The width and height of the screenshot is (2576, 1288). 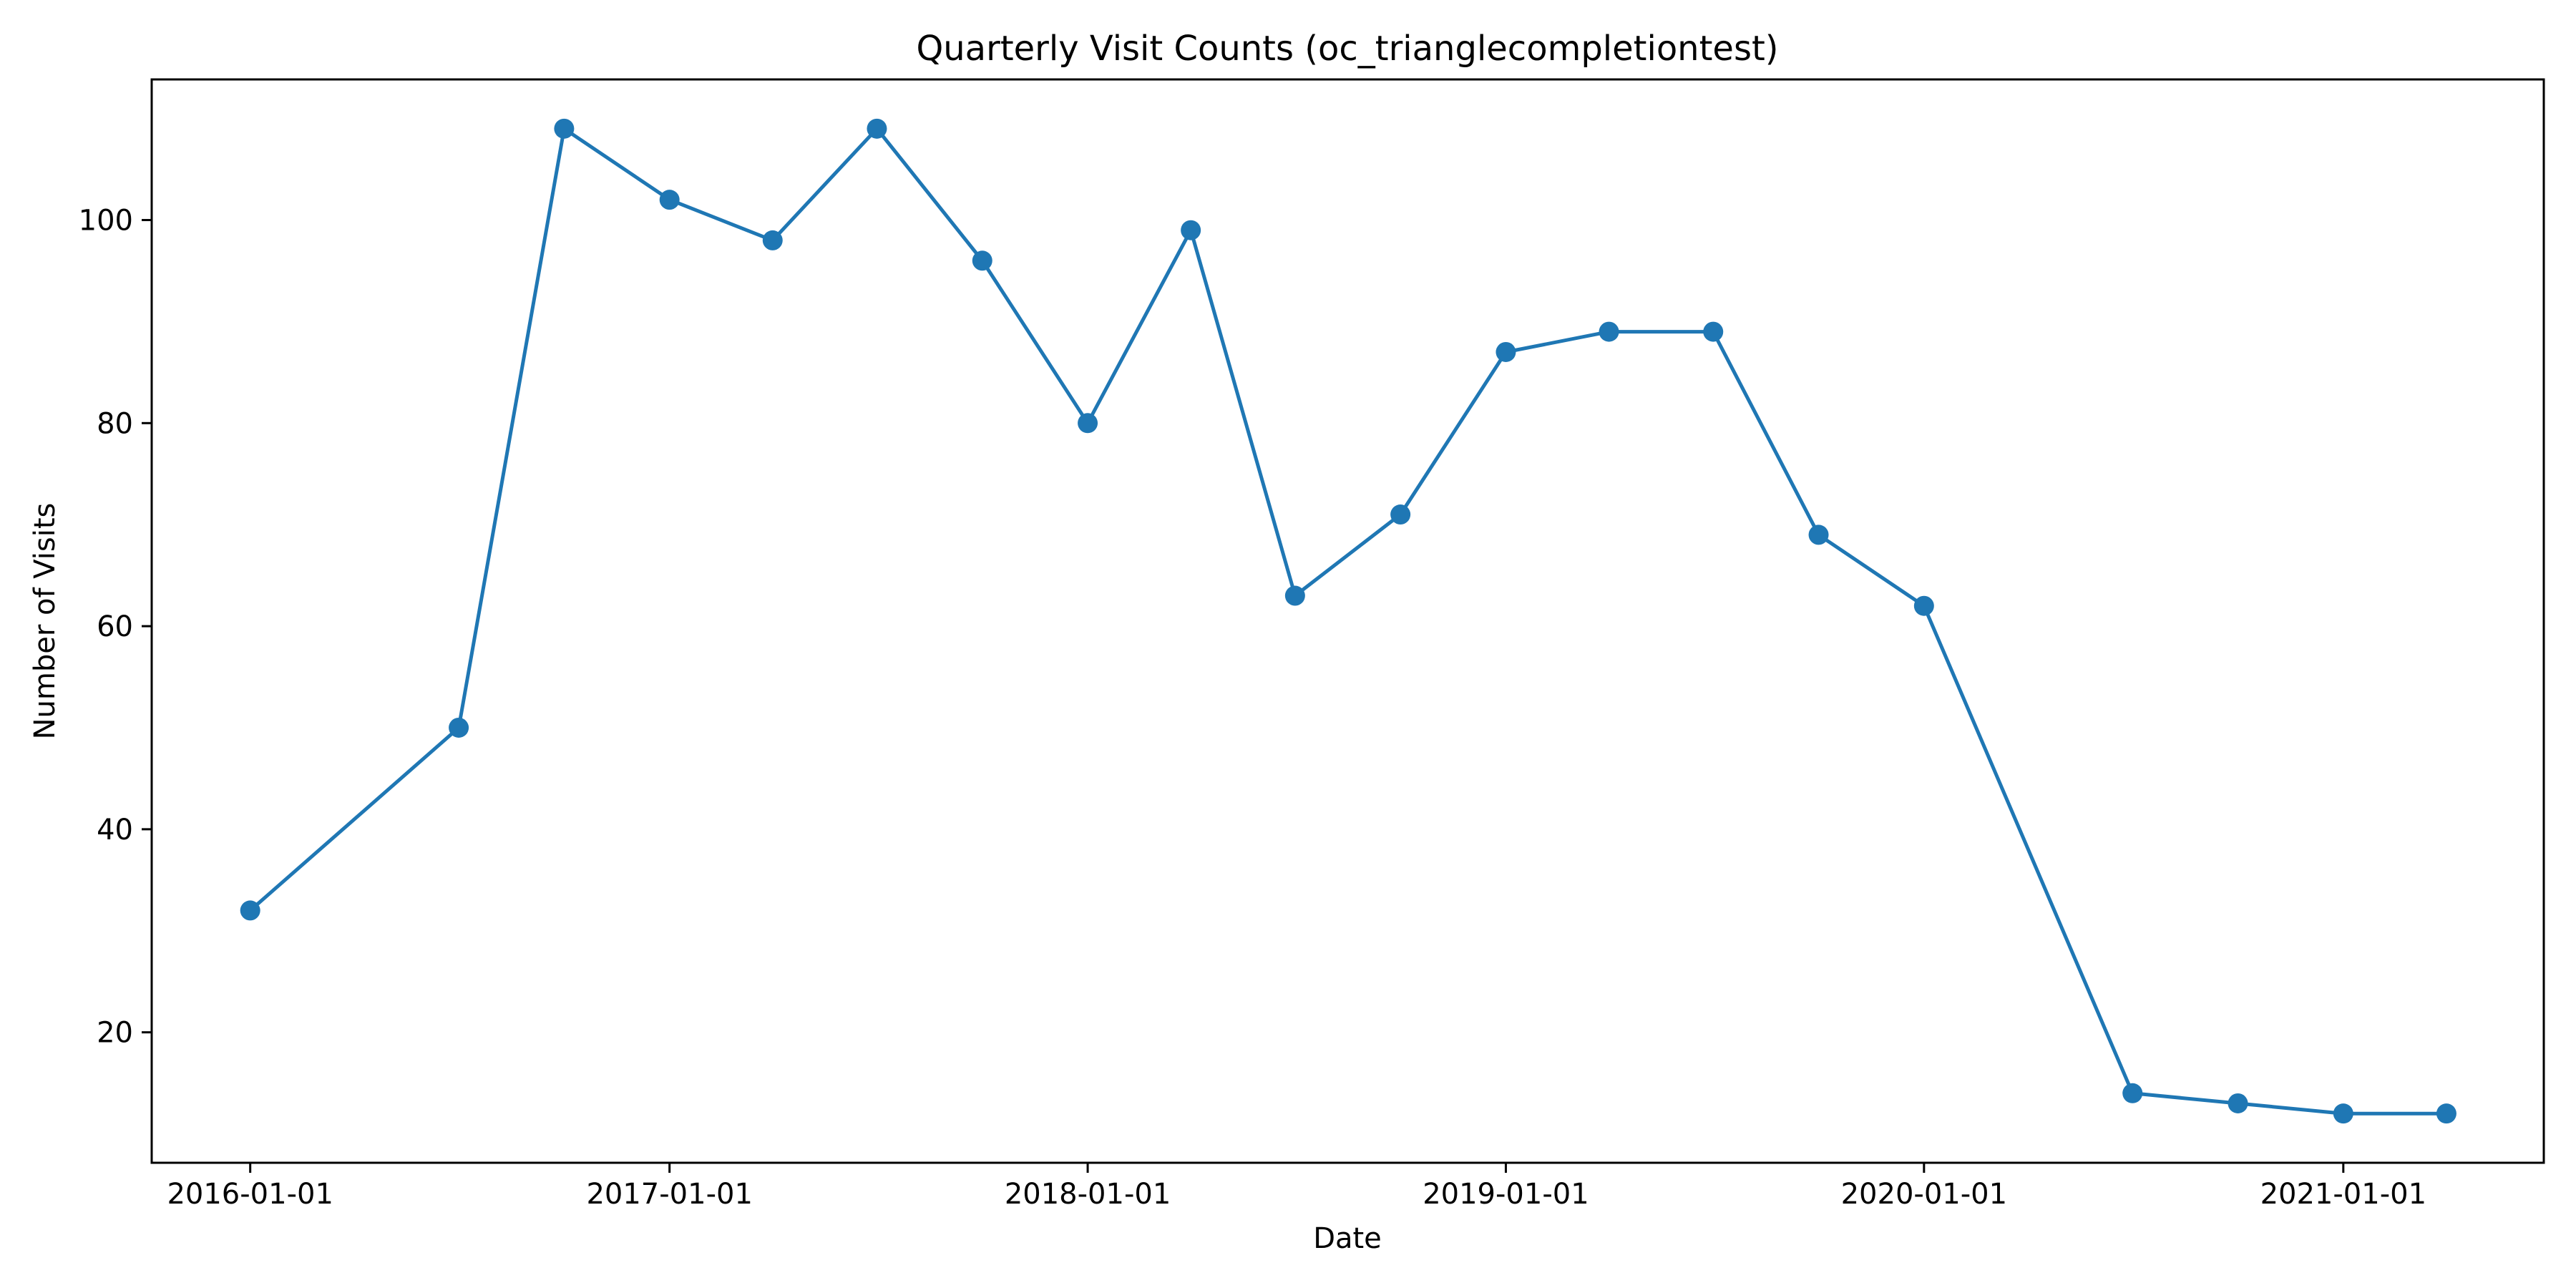 What do you see at coordinates (1924, 1194) in the screenshot?
I see `x-tick-label: 2020-01-01` at bounding box center [1924, 1194].